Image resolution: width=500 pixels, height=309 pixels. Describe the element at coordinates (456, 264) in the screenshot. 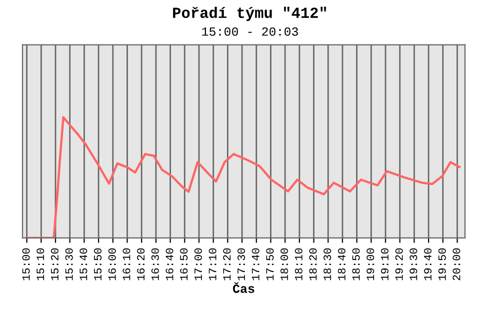

I see `x-tick-label: 20:00` at that location.